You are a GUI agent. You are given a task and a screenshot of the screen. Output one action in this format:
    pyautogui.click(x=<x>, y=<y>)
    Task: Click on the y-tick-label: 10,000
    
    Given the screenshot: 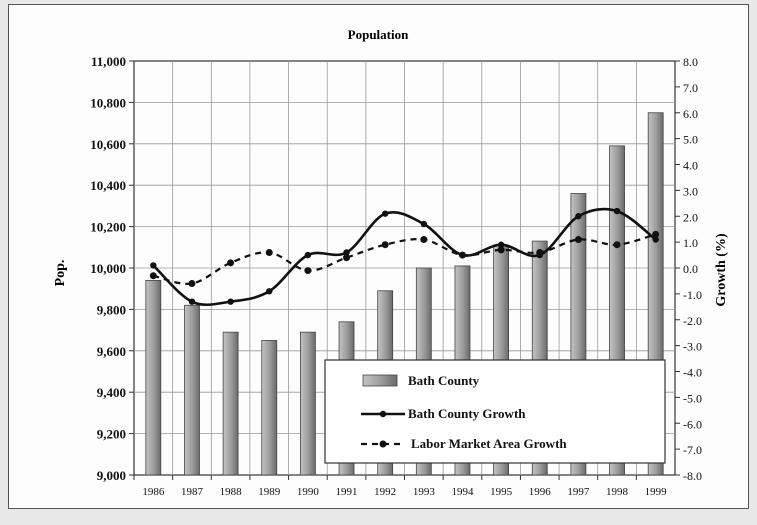 What is the action you would take?
    pyautogui.click(x=108, y=268)
    